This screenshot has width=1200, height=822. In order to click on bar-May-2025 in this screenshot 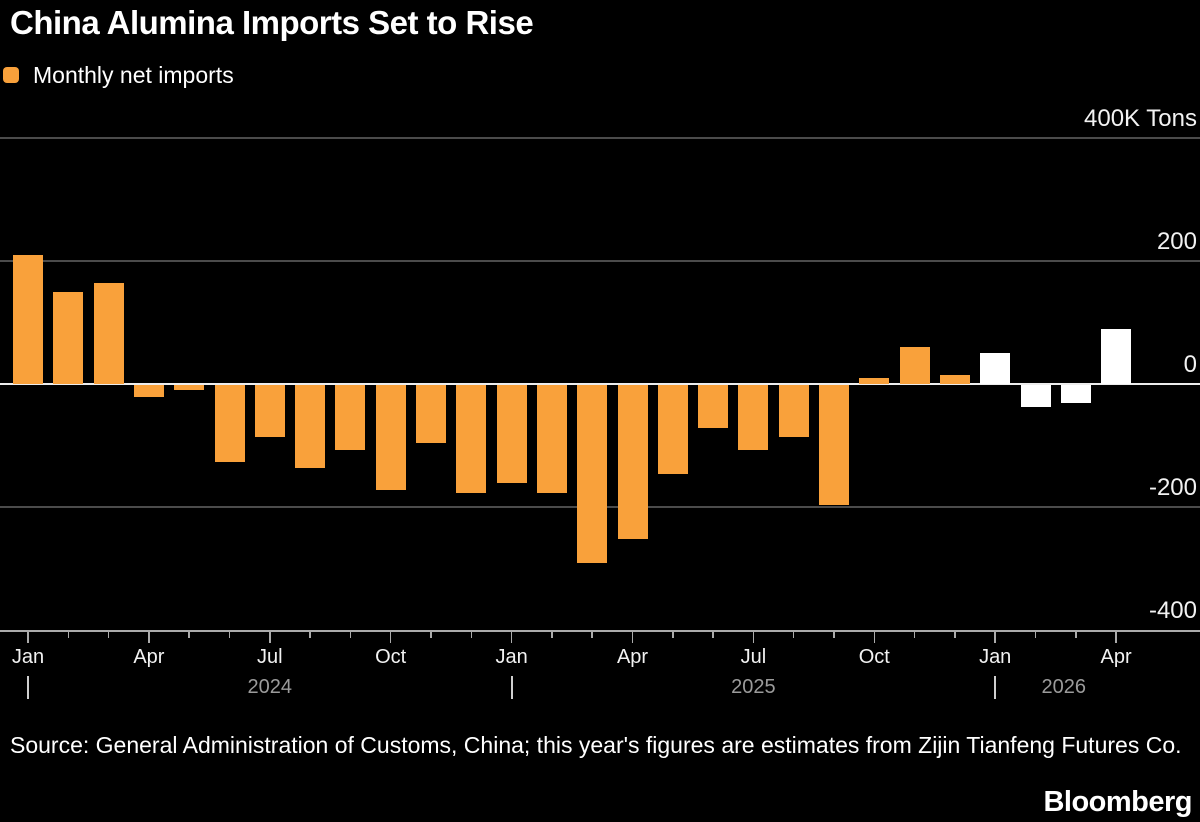, I will do `click(672, 430)`.